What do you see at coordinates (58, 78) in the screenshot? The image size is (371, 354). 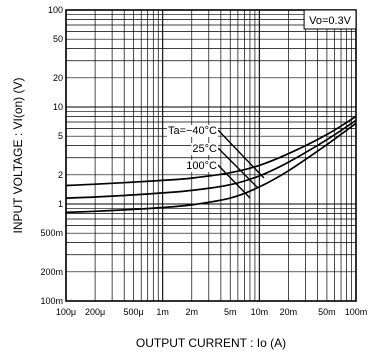 I see `y-tick-label: 20` at bounding box center [58, 78].